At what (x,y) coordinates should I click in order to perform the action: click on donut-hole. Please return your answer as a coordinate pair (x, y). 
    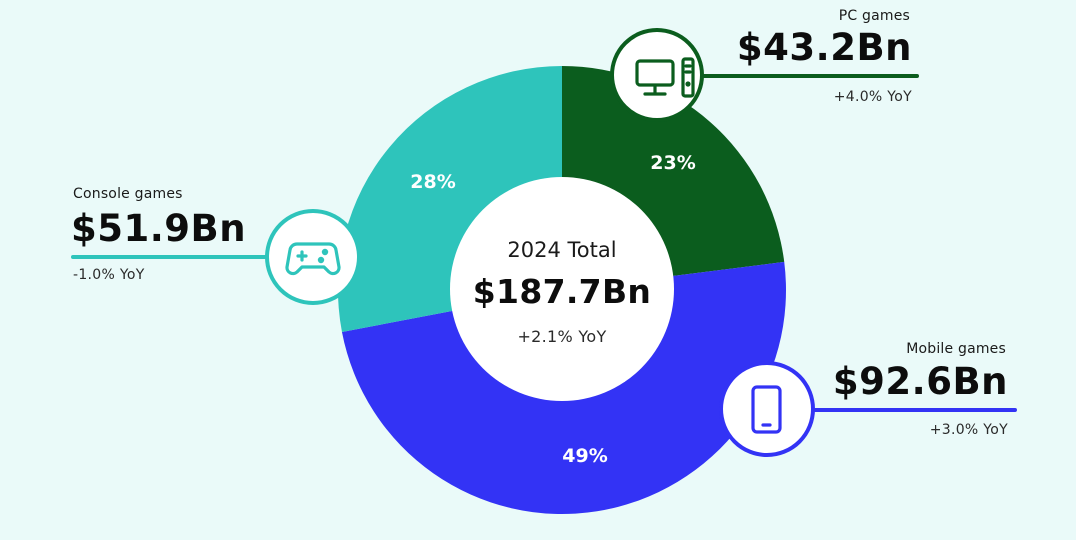
    Looking at the image, I should click on (562, 289).